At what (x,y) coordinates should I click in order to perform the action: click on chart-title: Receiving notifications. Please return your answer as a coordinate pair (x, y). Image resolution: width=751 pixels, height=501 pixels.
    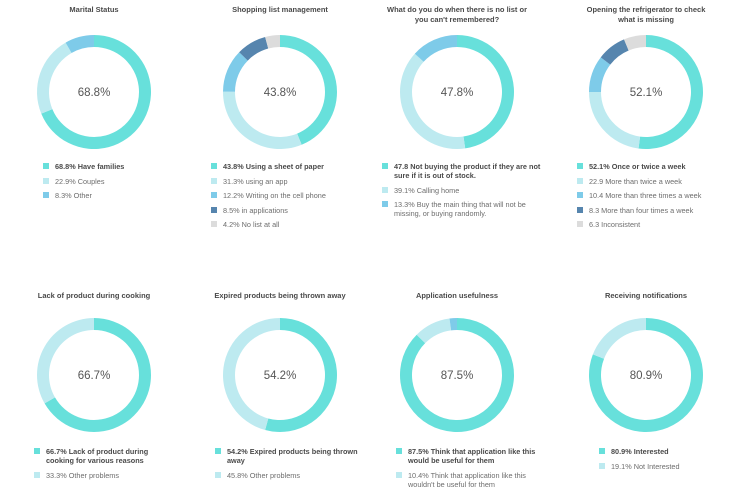
    Looking at the image, I should click on (646, 295).